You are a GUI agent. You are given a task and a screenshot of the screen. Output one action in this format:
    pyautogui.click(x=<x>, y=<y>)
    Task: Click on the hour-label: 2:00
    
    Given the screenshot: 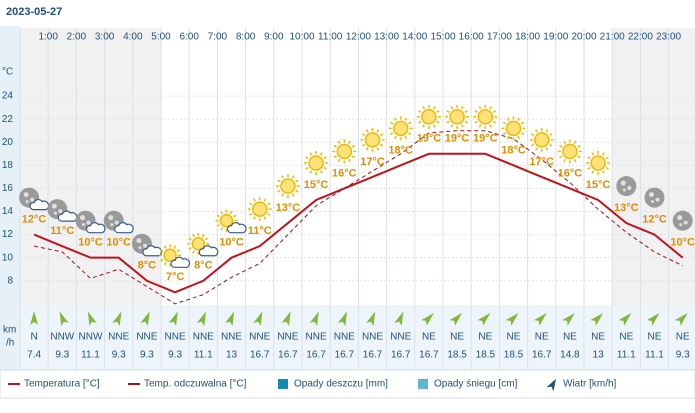 What is the action you would take?
    pyautogui.click(x=77, y=37)
    